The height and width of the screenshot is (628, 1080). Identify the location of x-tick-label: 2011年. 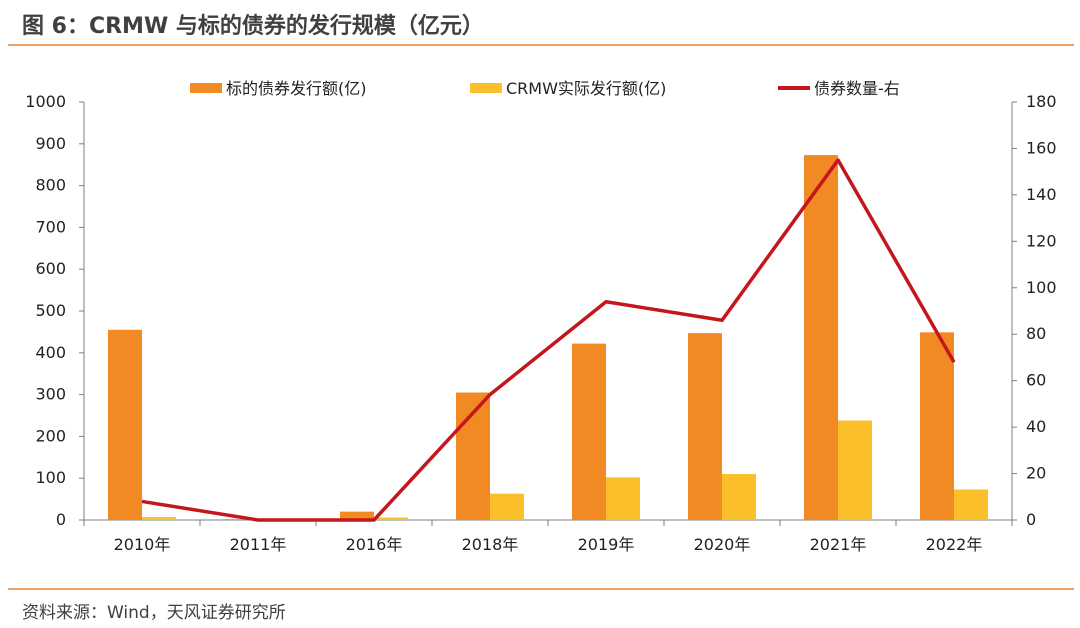
(258, 544).